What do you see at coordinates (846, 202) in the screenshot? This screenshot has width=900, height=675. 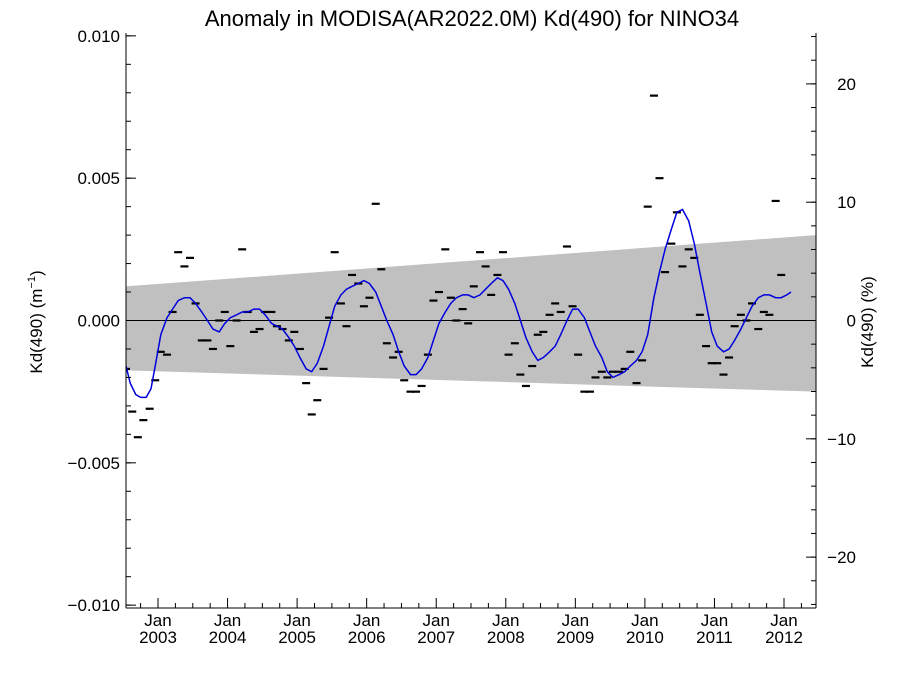 I see `y-right-tick-label: 10` at bounding box center [846, 202].